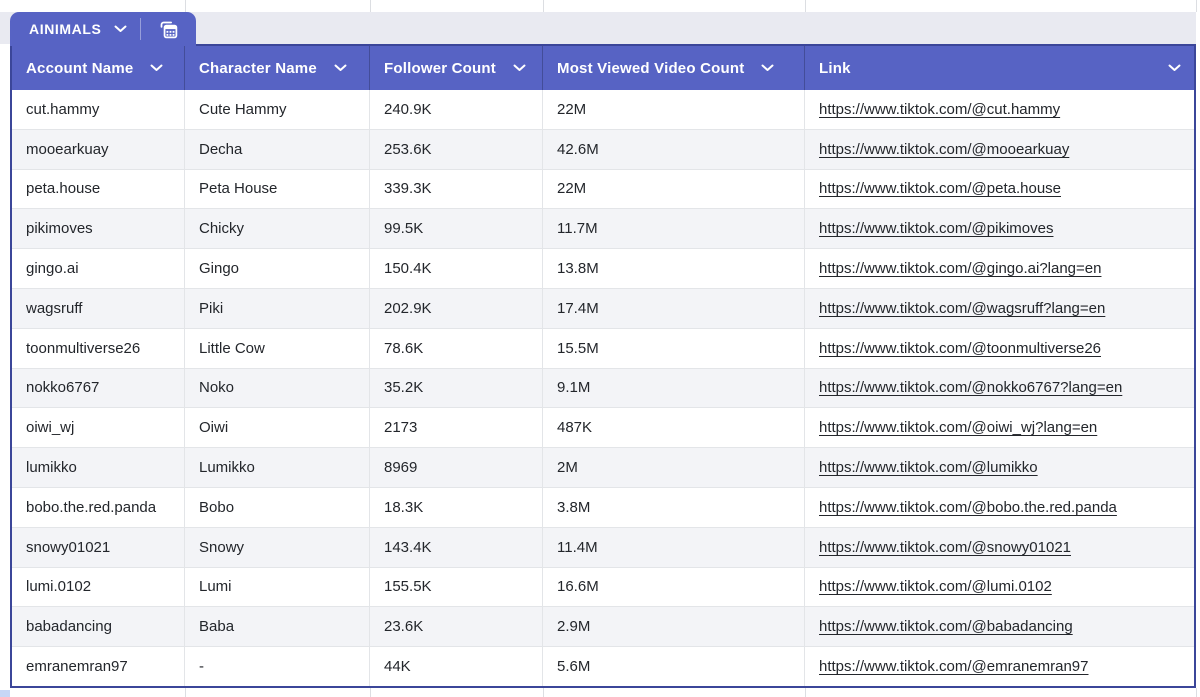  Describe the element at coordinates (456, 229) in the screenshot. I see `cell-follower-count: 99.5K` at that location.